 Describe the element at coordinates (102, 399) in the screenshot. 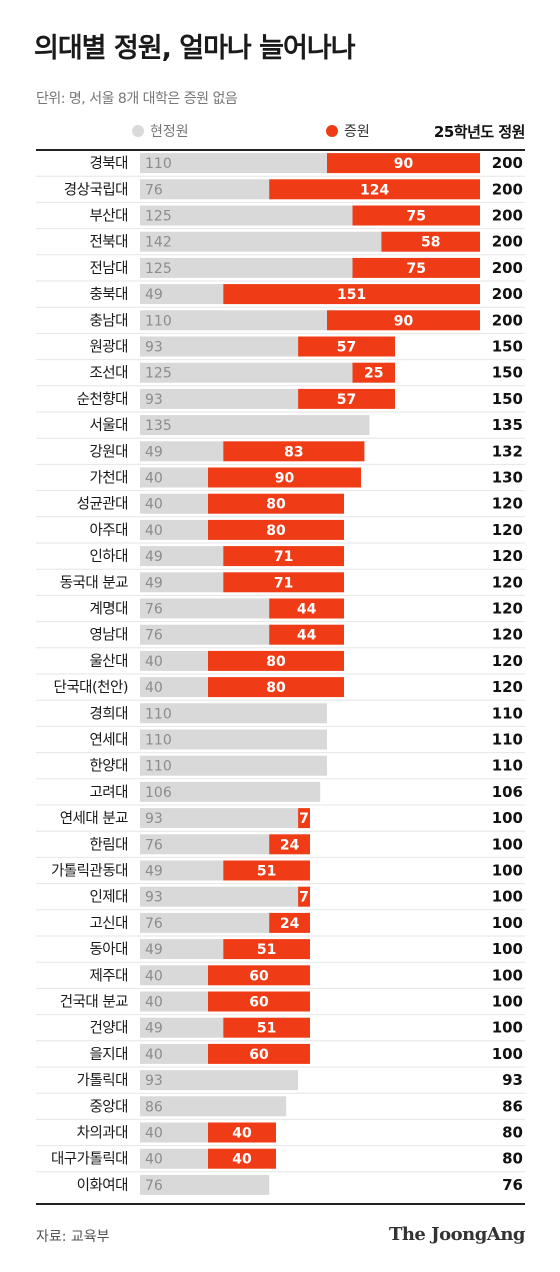

I see `category-label: 순천향대` at that location.